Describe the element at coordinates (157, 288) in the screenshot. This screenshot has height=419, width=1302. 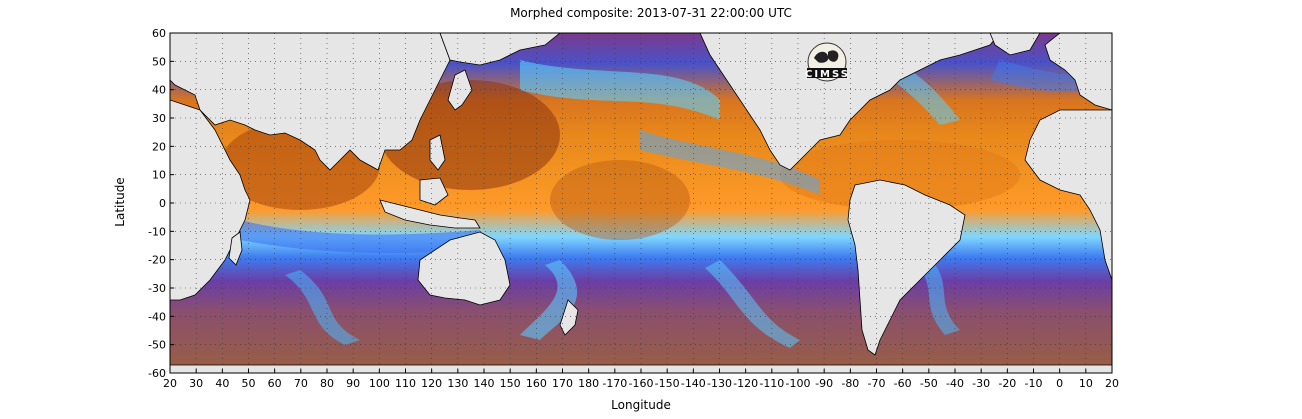
I see `y-tick-label: -30` at that location.